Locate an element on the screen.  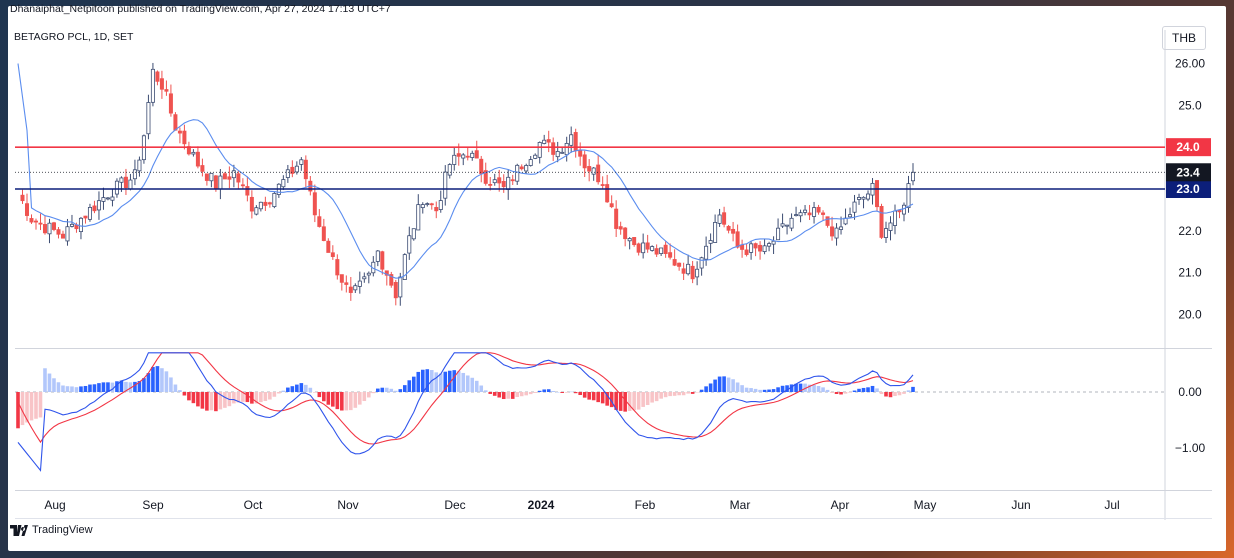
currency-button: THB is located at coordinates (1184, 38).